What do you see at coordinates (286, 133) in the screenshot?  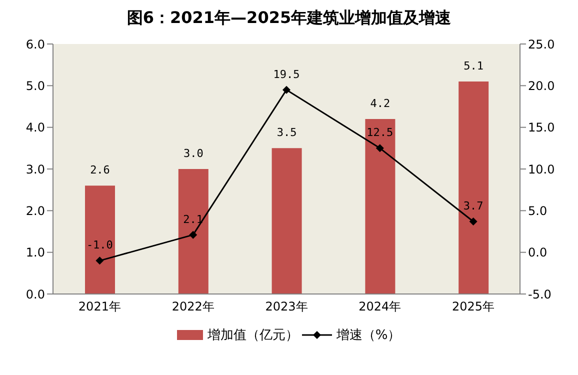 I see `data-label: 3.5` at bounding box center [286, 133].